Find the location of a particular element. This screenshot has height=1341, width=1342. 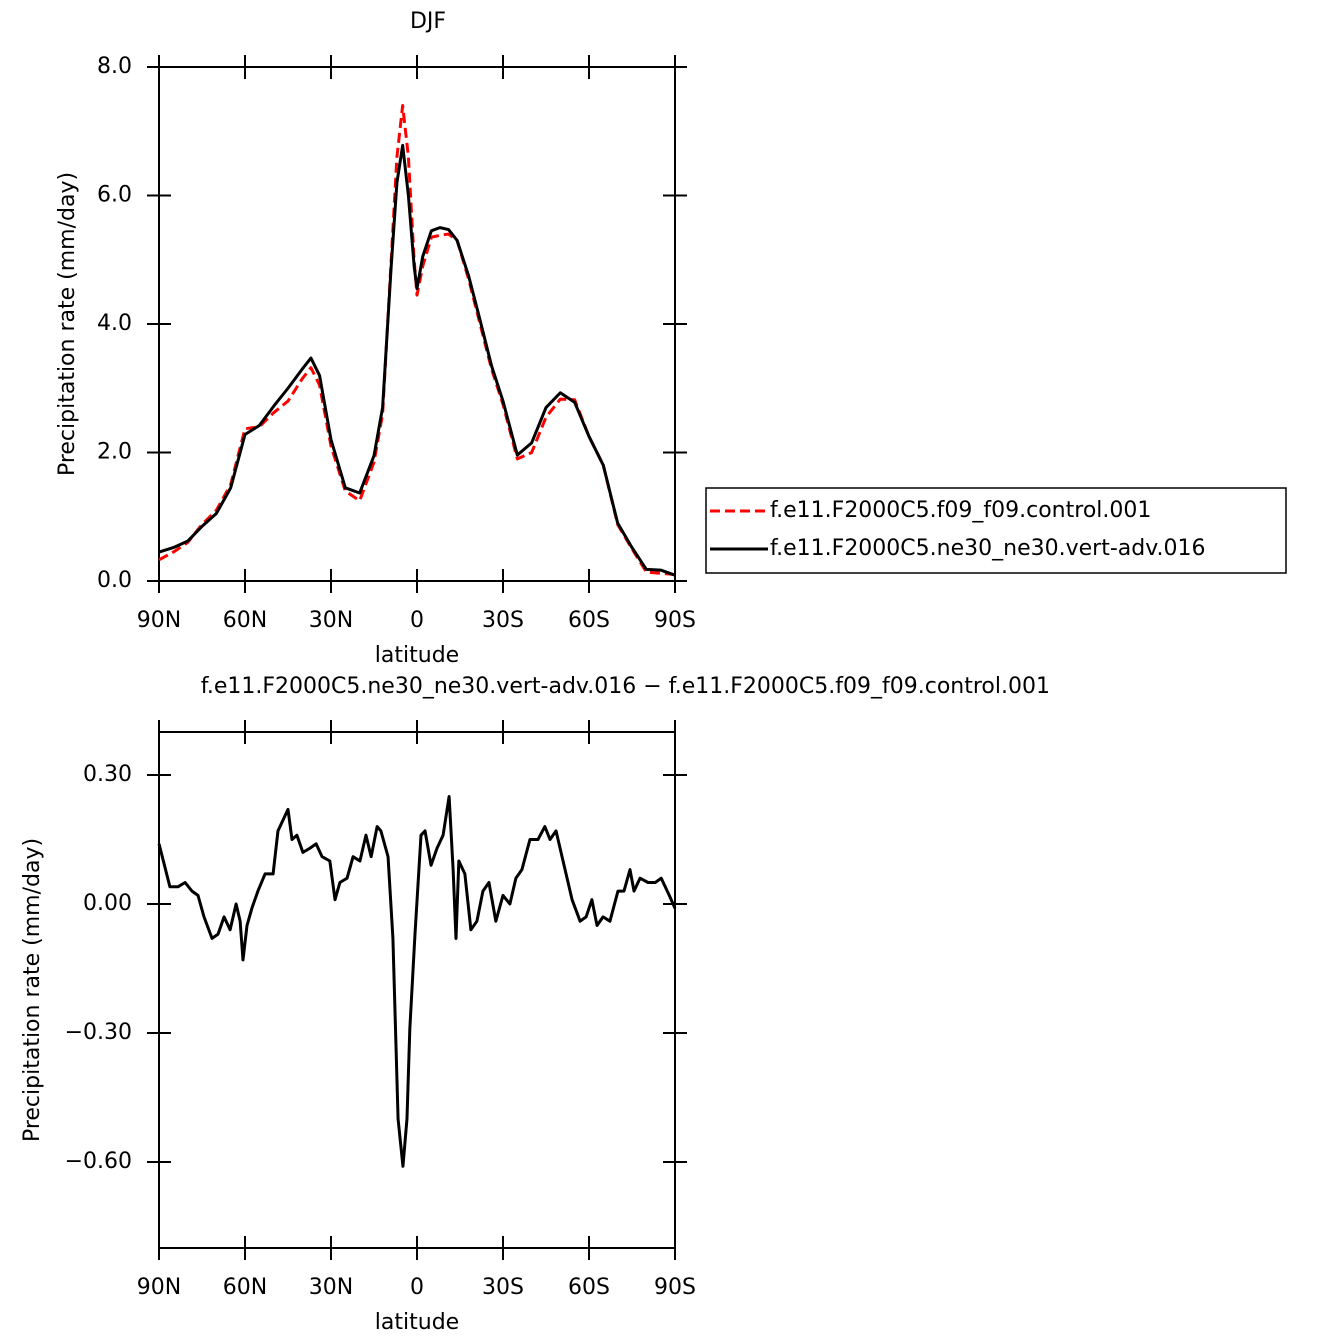

y-tick-label: 0.0 is located at coordinates (114, 580).